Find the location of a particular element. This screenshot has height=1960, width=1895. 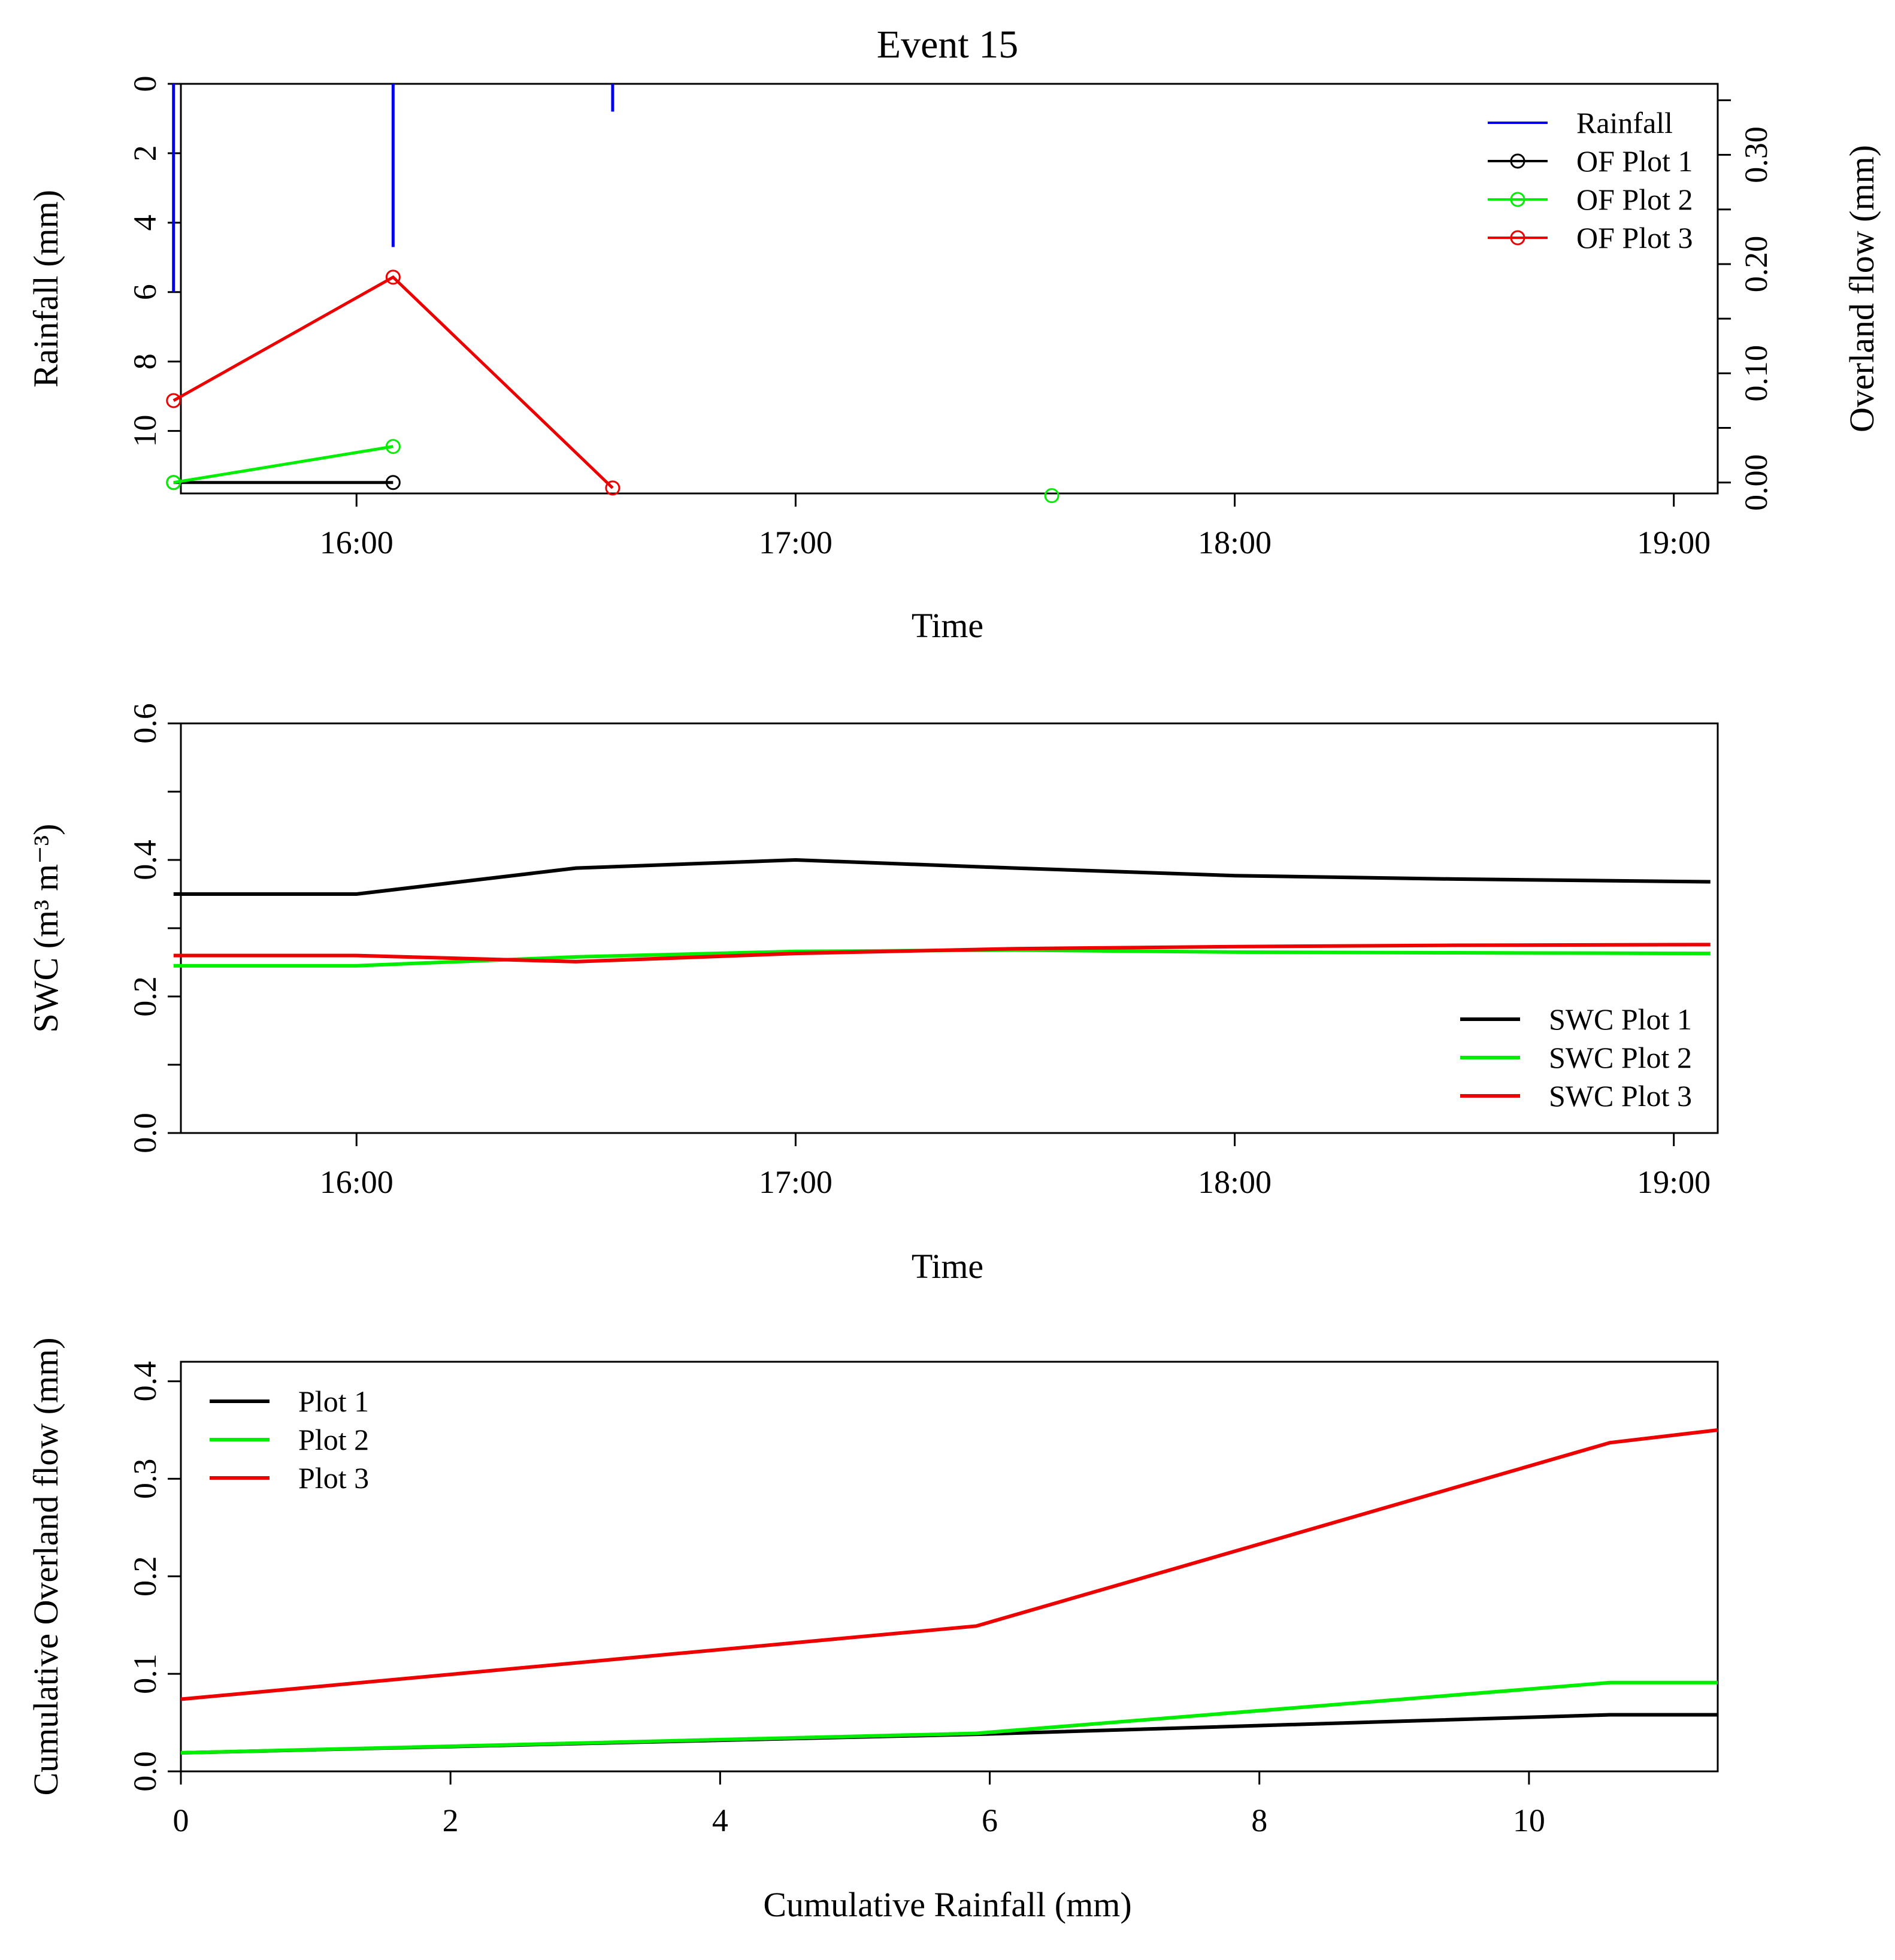

panel2-y-tick-label: 0.2 is located at coordinates (145, 996).